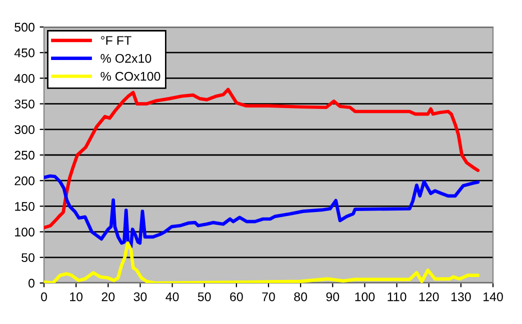 This screenshot has height=324, width=522. What do you see at coordinates (44, 297) in the screenshot?
I see `x-tick-label: 0` at bounding box center [44, 297].